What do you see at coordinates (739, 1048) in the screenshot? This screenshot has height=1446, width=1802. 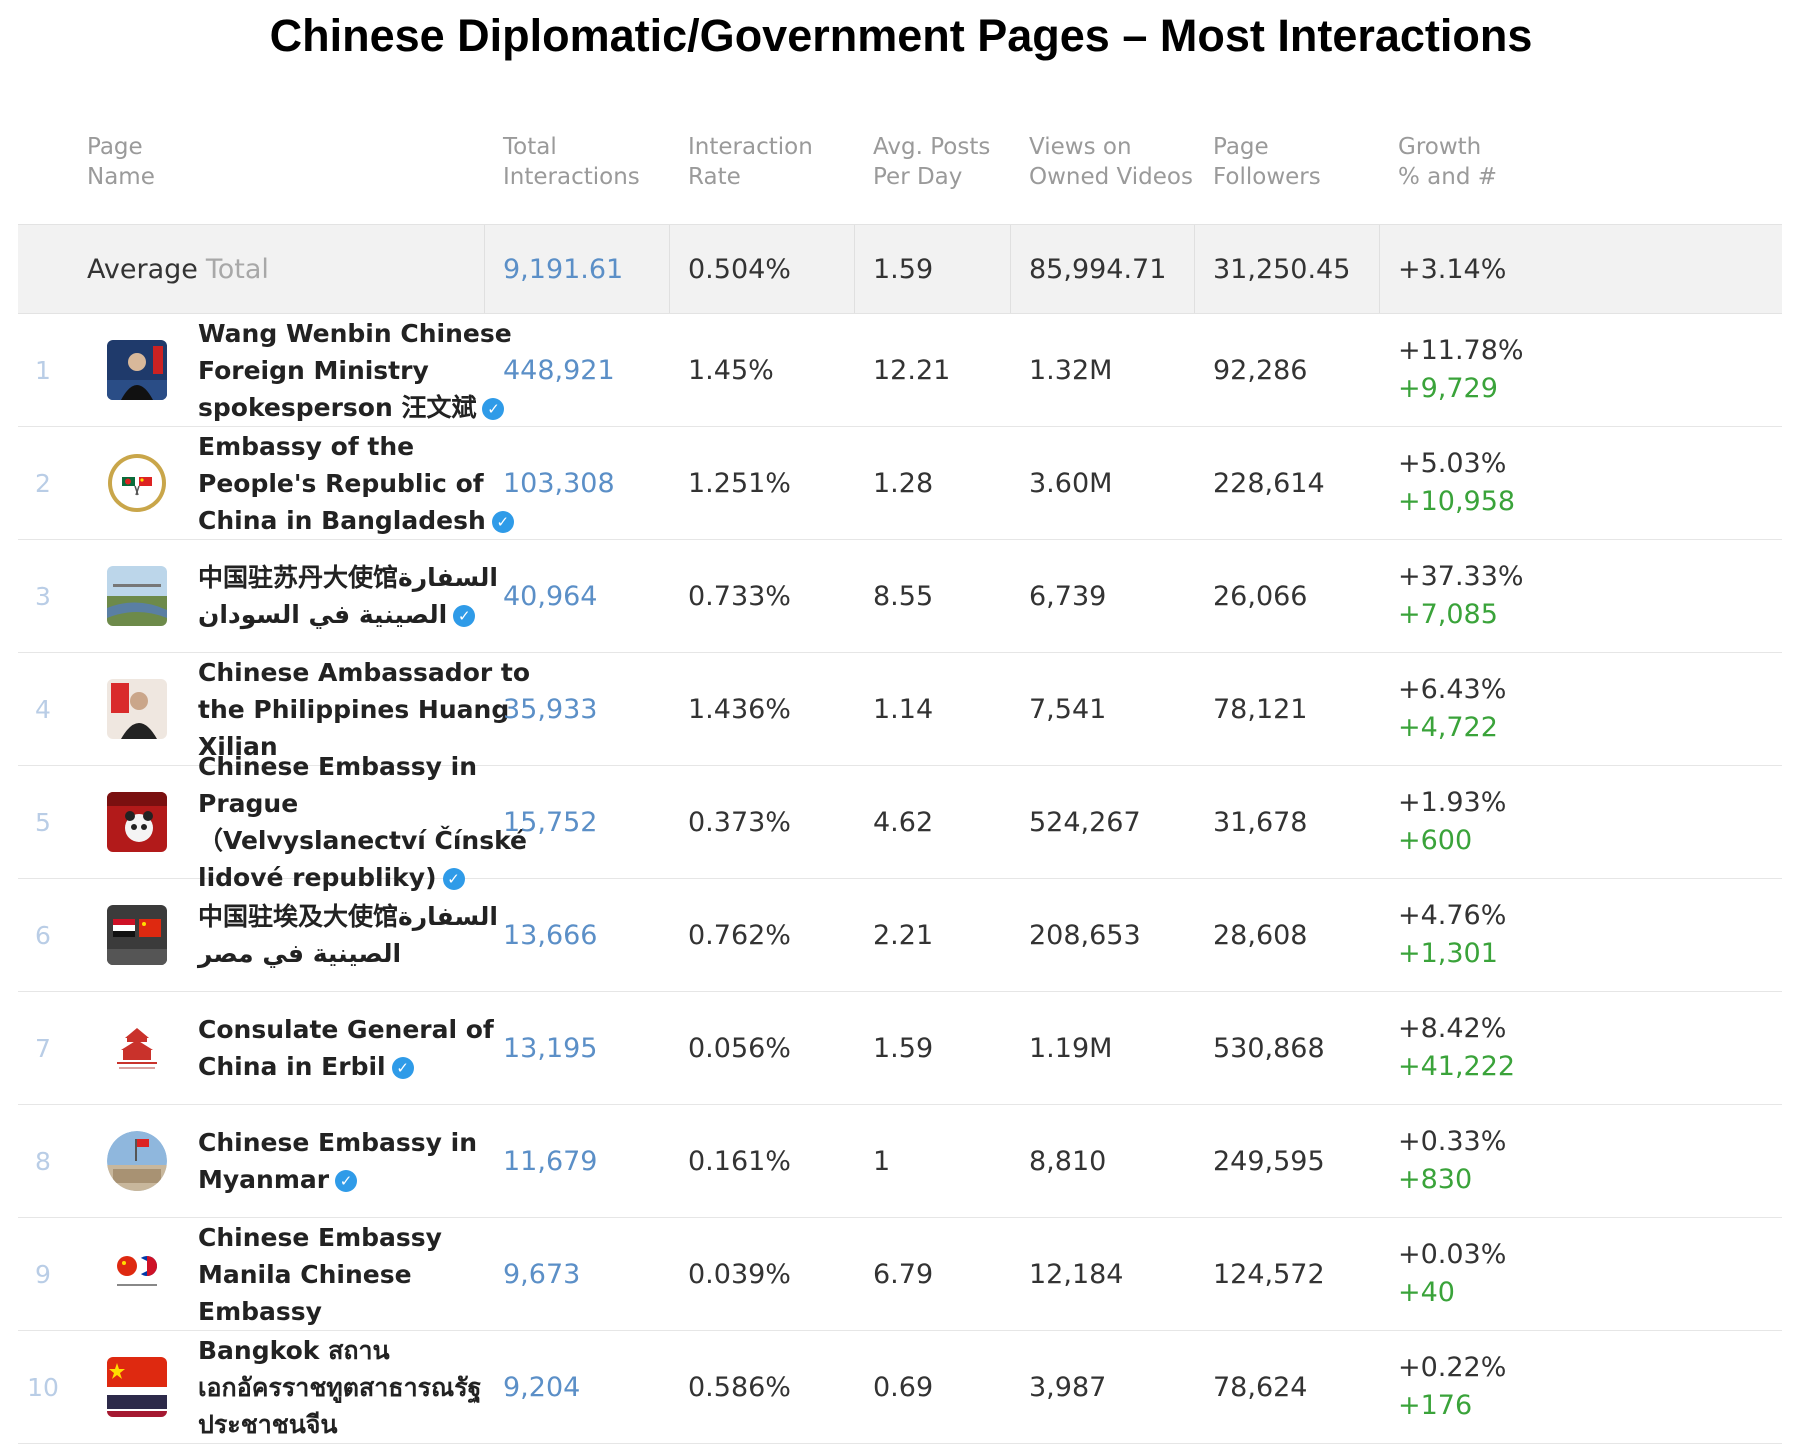 I see `interaction-rate-cell: 0.056%` at bounding box center [739, 1048].